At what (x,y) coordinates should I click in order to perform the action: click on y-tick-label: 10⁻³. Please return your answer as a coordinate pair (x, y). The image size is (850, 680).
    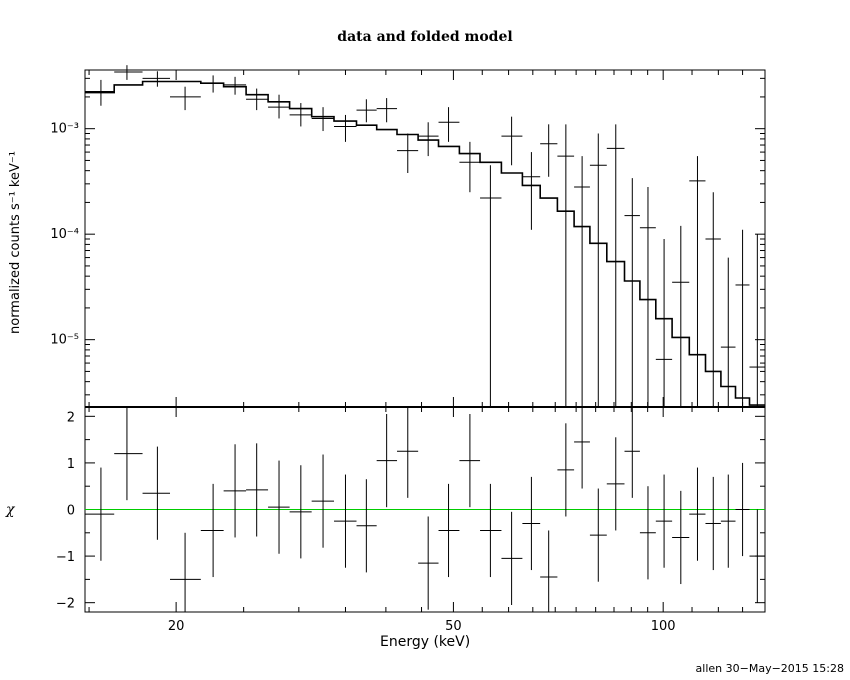
    Looking at the image, I should click on (64, 129).